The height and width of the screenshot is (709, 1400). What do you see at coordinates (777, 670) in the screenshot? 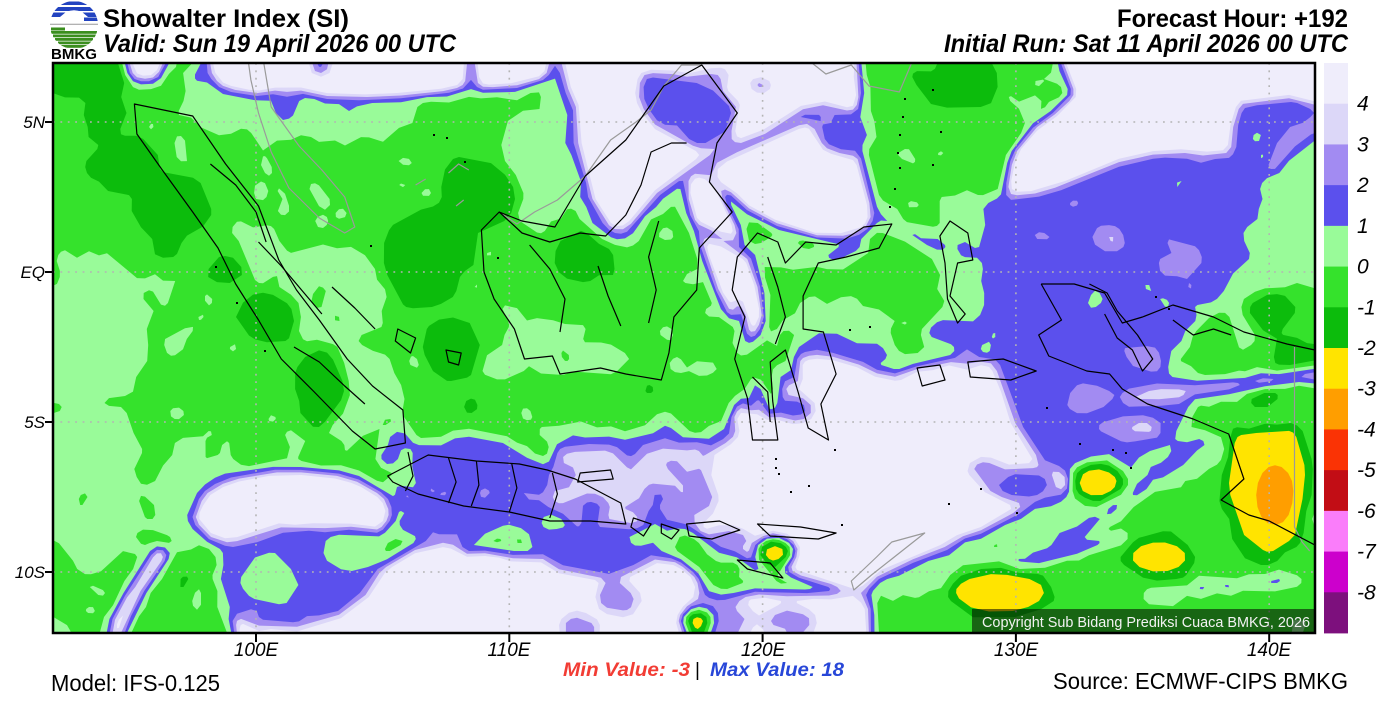
I see `svg-text: Max Value: 18` at bounding box center [777, 670].